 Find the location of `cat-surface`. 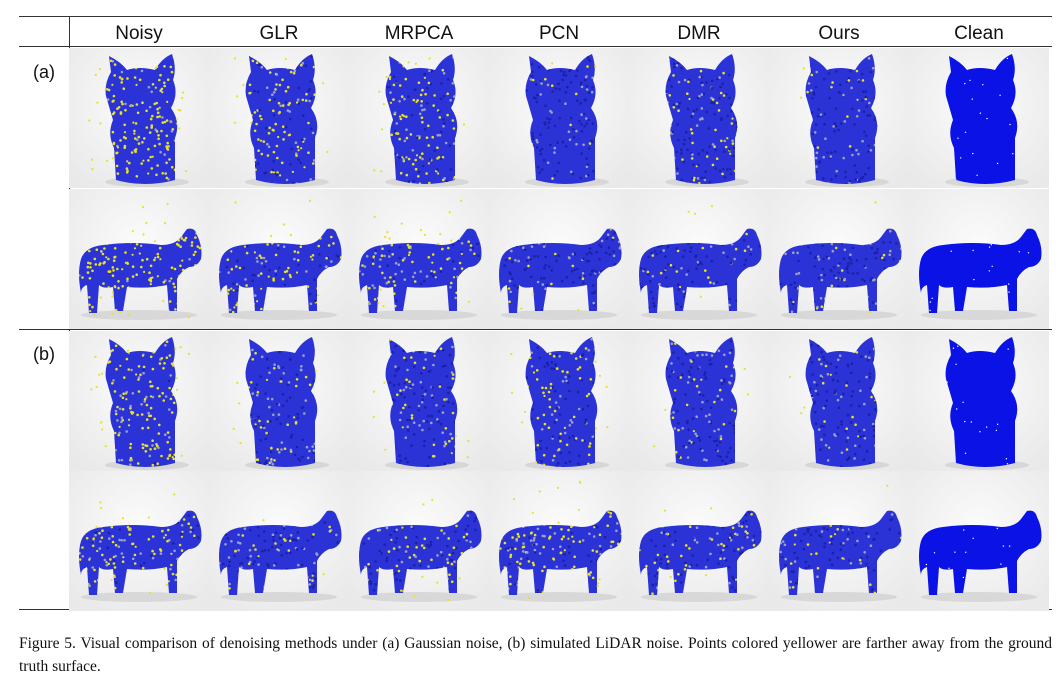

cat-surface is located at coordinates (421, 119).